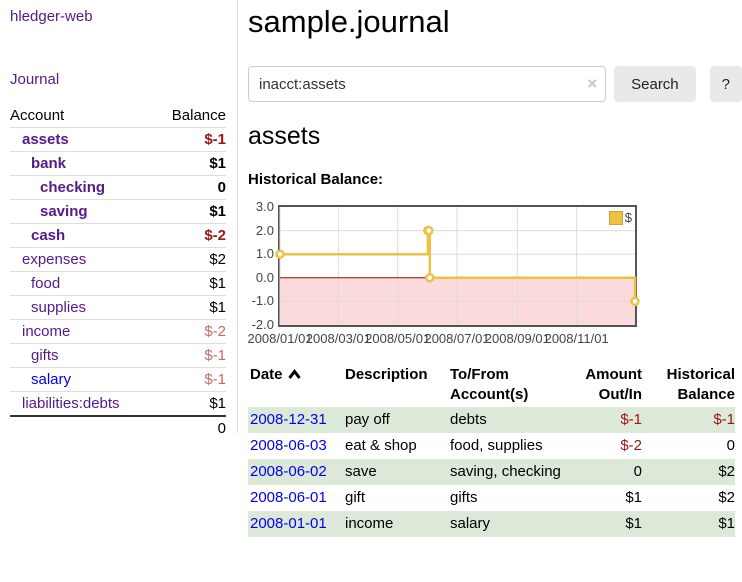 This screenshot has height=582, width=742. What do you see at coordinates (655, 84) in the screenshot?
I see `search-button: Search` at bounding box center [655, 84].